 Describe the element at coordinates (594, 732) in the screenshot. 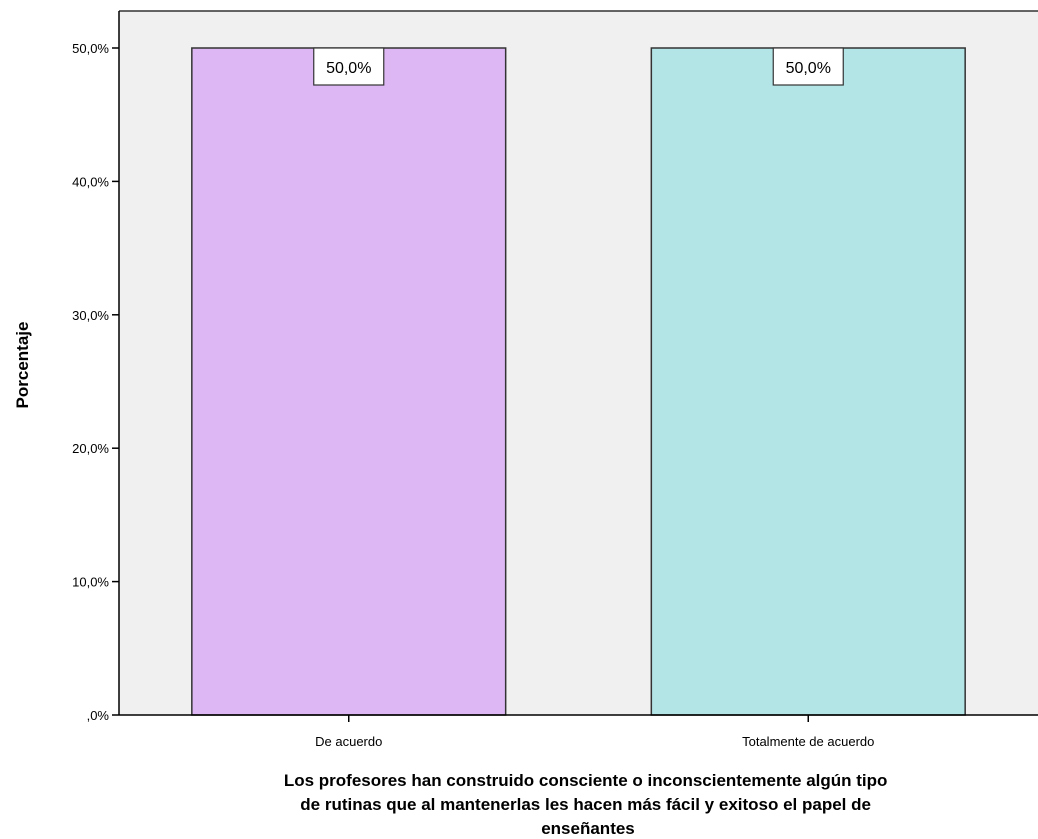

I see `x-ticks-layer: De acuerdo Totalmente de acuerdo` at that location.